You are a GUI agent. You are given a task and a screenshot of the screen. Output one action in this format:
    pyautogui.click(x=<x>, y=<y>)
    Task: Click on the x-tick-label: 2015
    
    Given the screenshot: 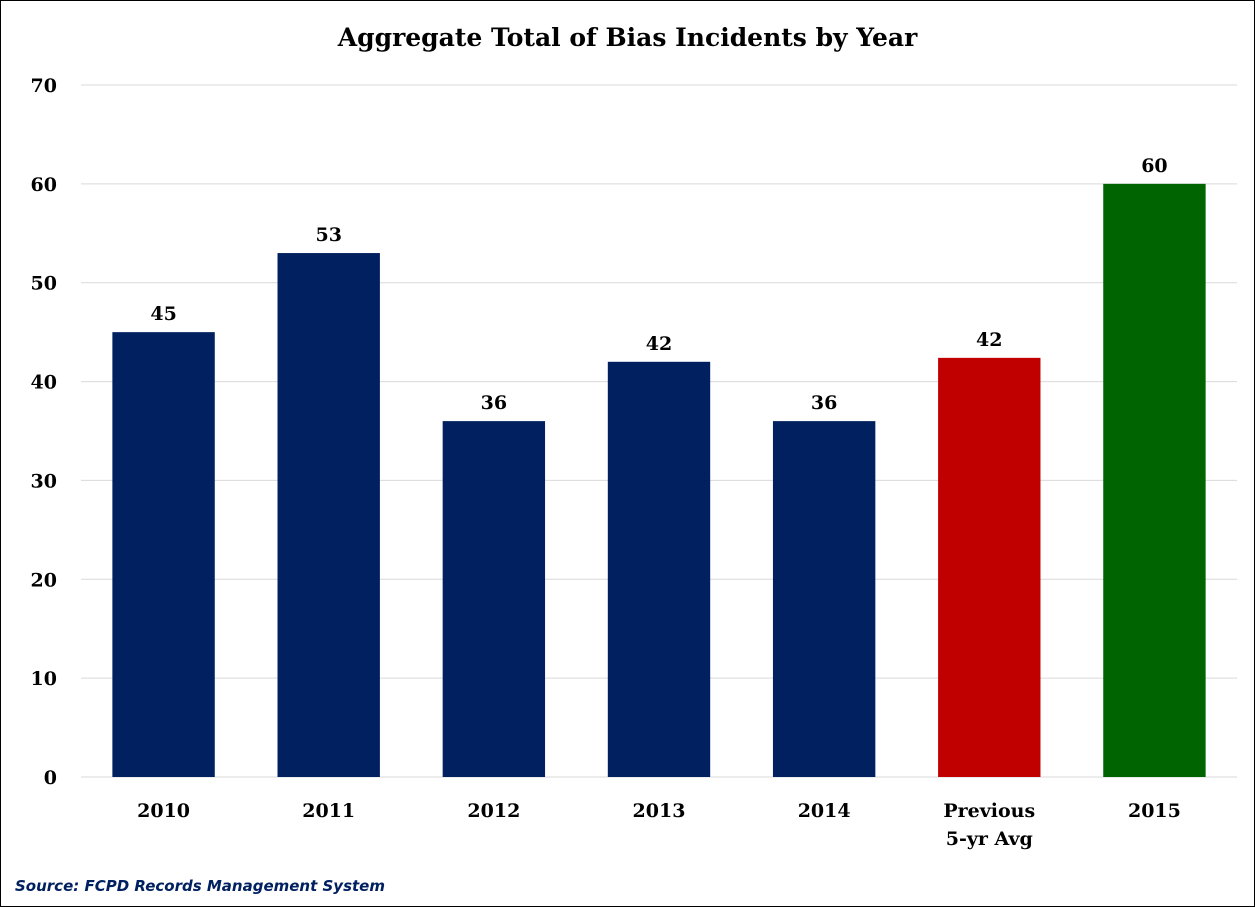 What is the action you would take?
    pyautogui.click(x=1154, y=811)
    